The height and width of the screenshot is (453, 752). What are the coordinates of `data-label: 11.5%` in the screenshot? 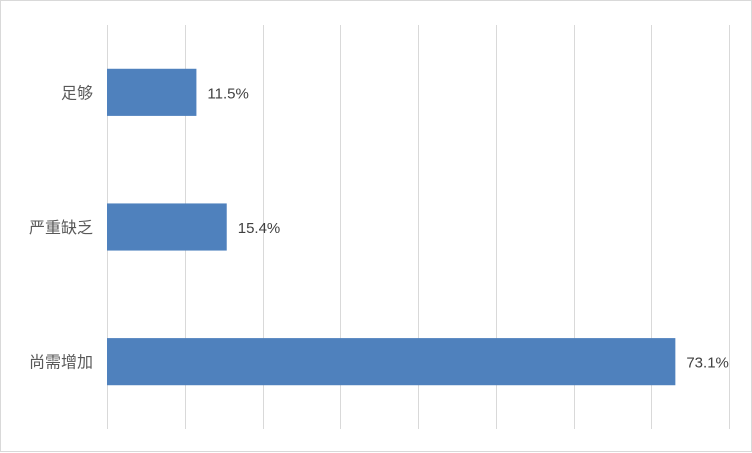 It's located at (227, 93).